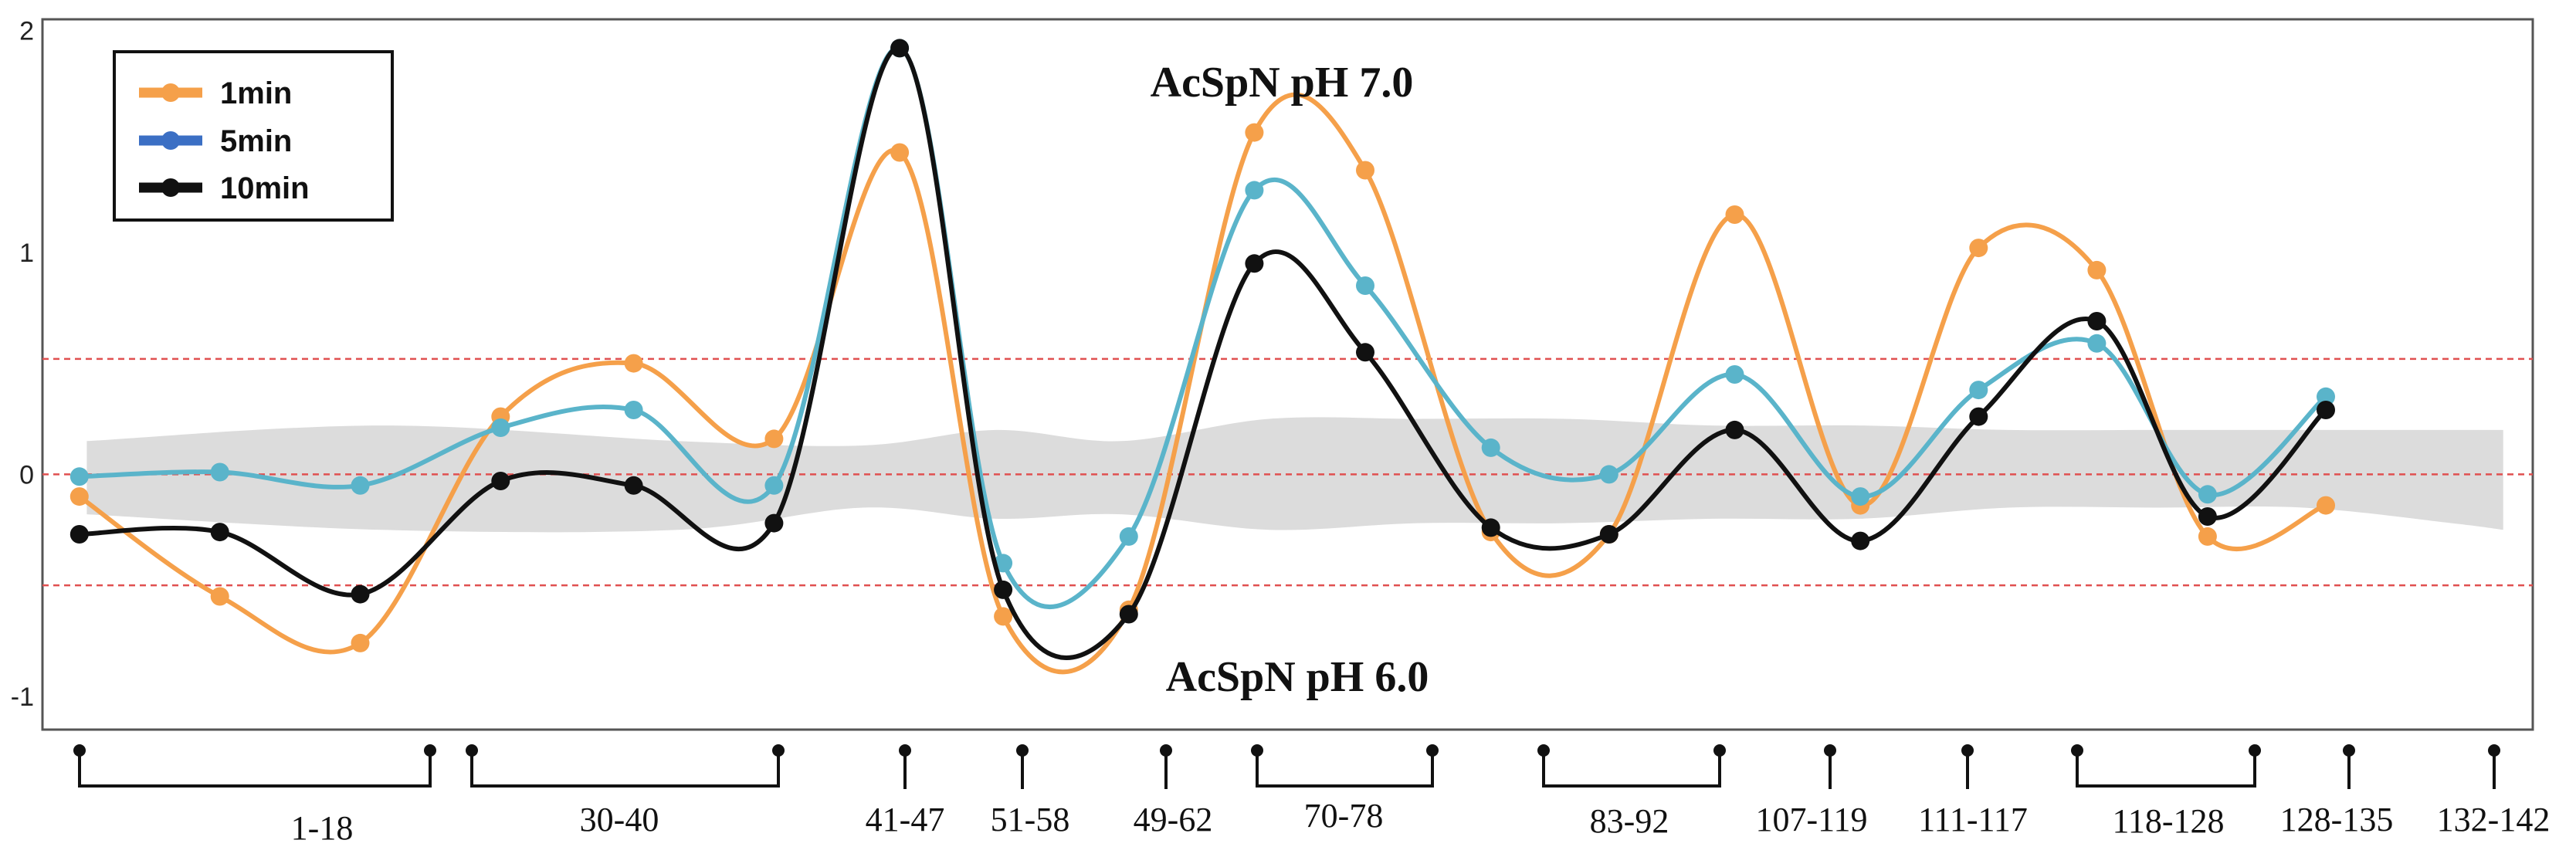  What do you see at coordinates (256, 141) in the screenshot?
I see `legend-label-5min: 5min` at bounding box center [256, 141].